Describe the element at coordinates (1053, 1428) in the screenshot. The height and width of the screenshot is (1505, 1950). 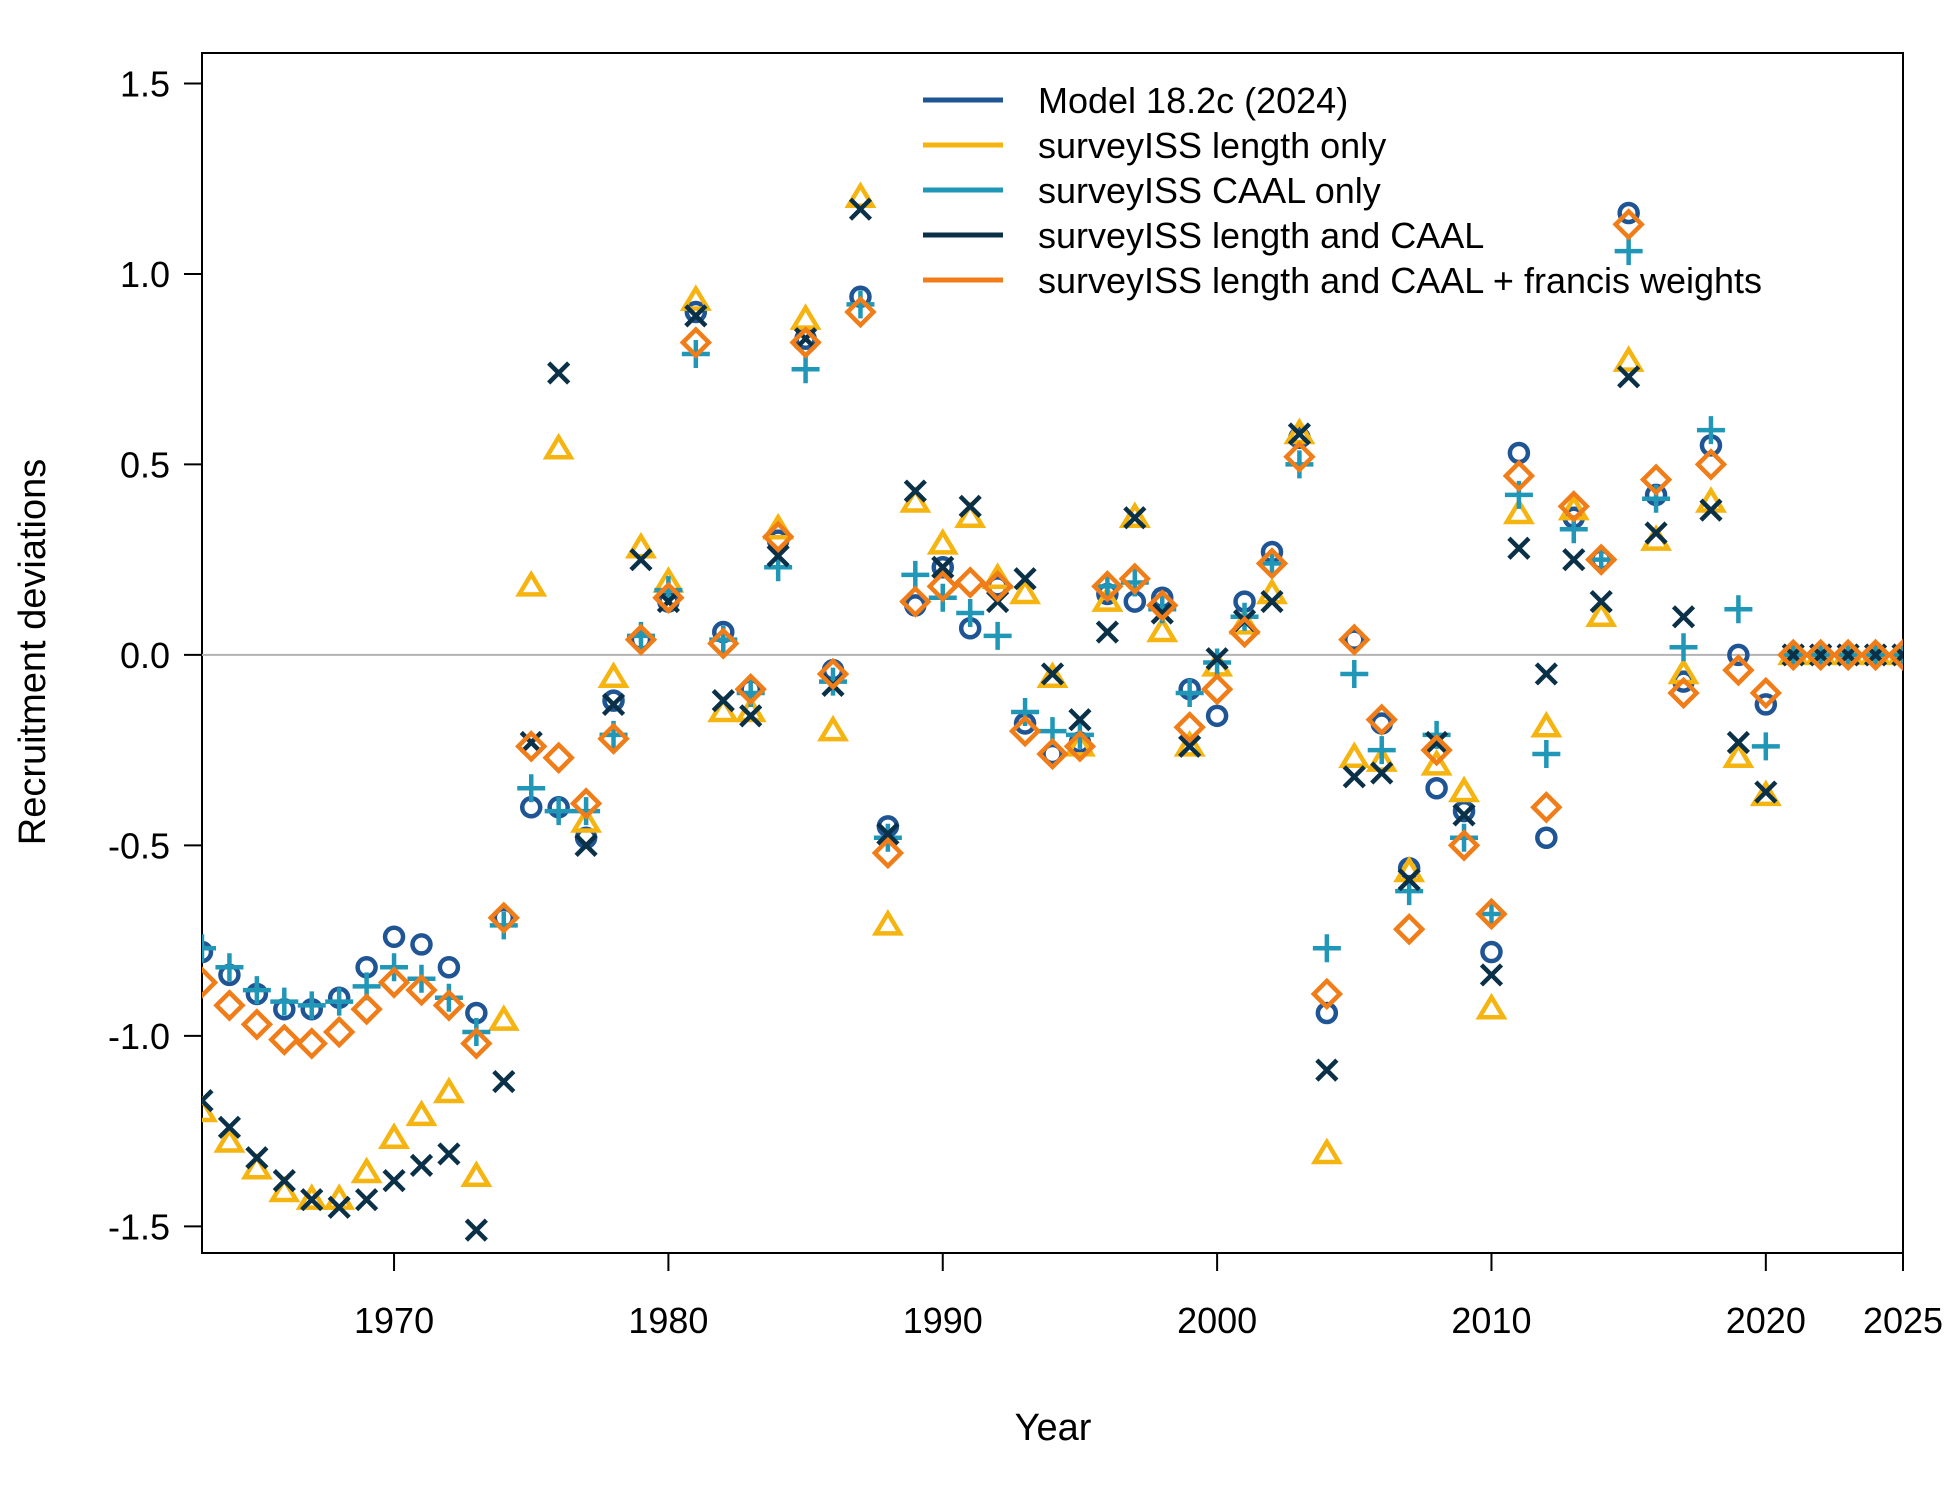
I see `x-axis-label: Year` at that location.